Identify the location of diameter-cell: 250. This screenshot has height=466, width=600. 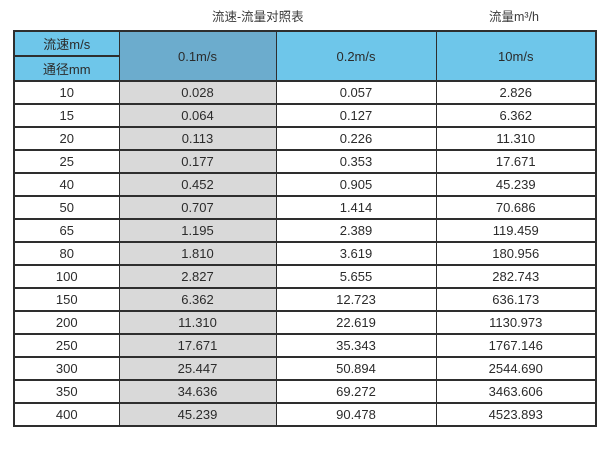
(66, 345).